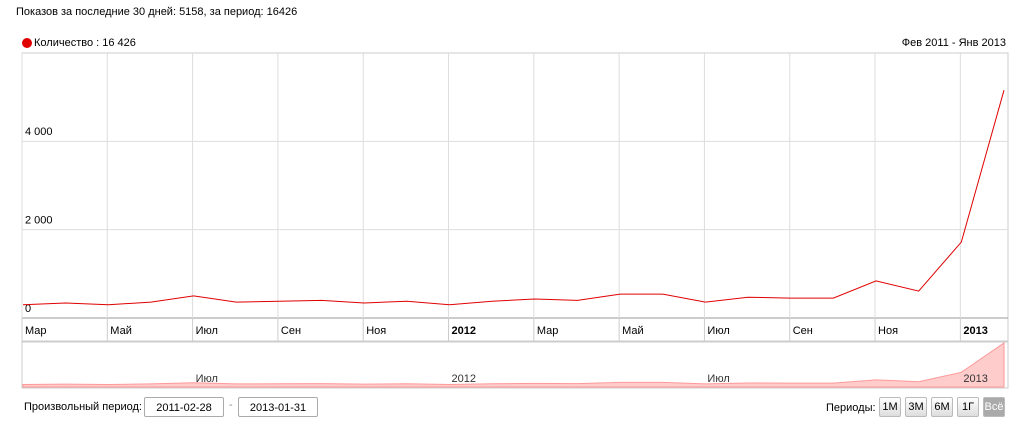 The image size is (1015, 422). Describe the element at coordinates (890, 407) in the screenshot. I see `period-button: 1М` at that location.